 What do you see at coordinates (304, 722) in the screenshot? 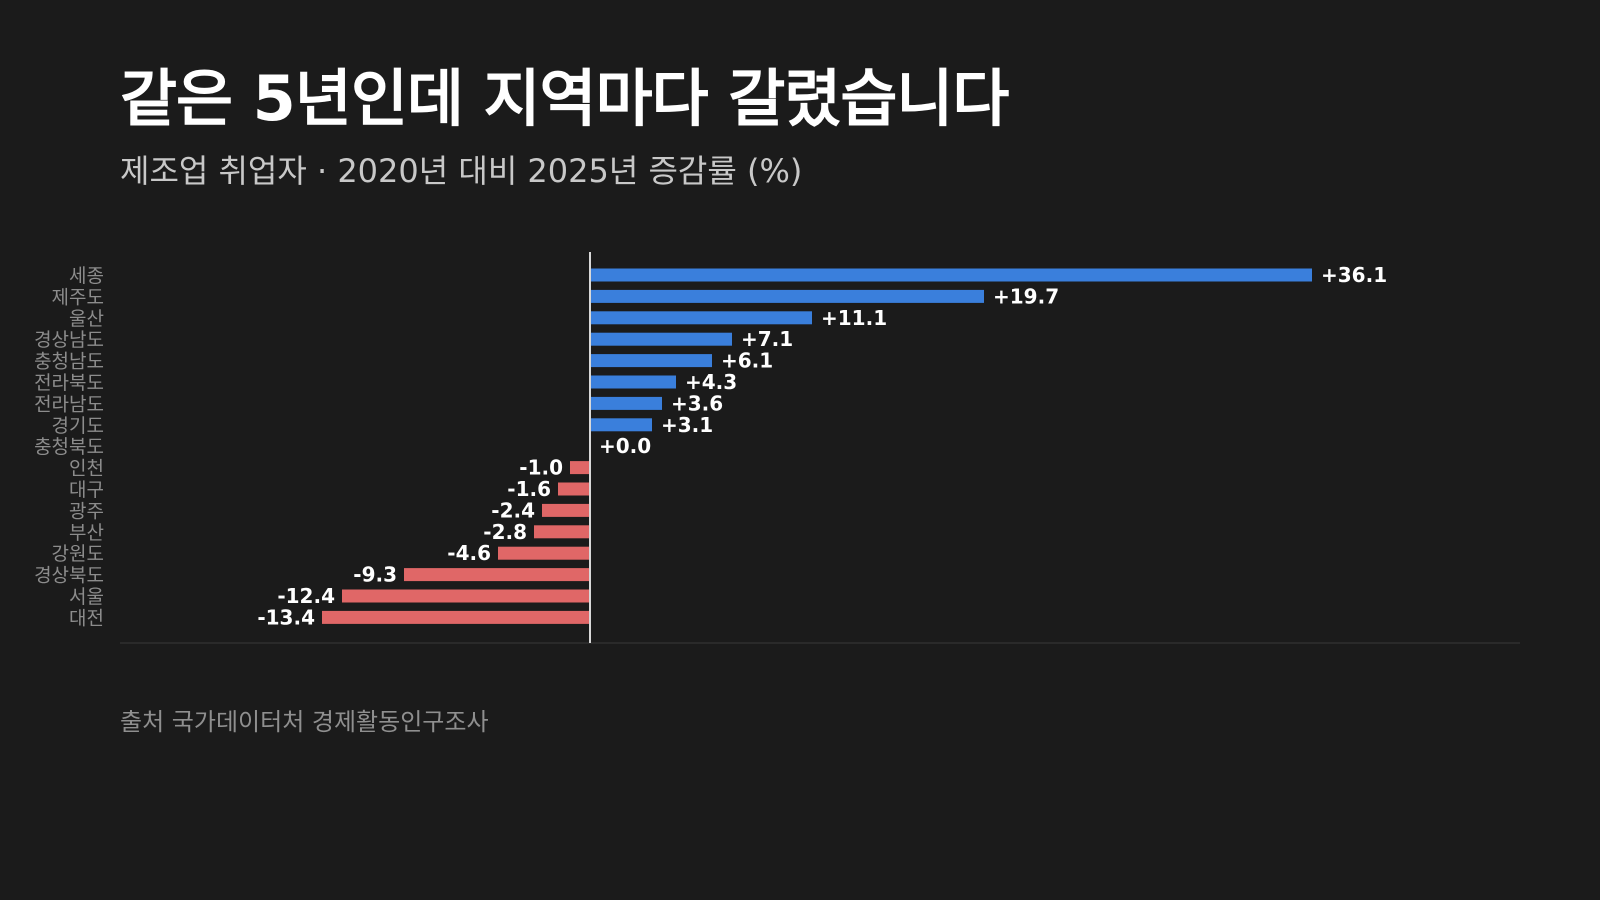
I see `source-note: 출처 국가데이터처 경제활동인구조사` at bounding box center [304, 722].